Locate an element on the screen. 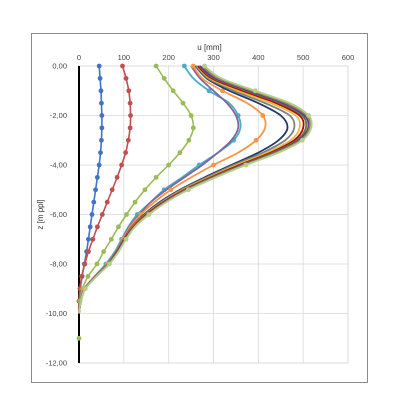 Image resolution: width=400 pixels, height=419 pixels. y-tick-label: -4,00 is located at coordinates (58, 165).